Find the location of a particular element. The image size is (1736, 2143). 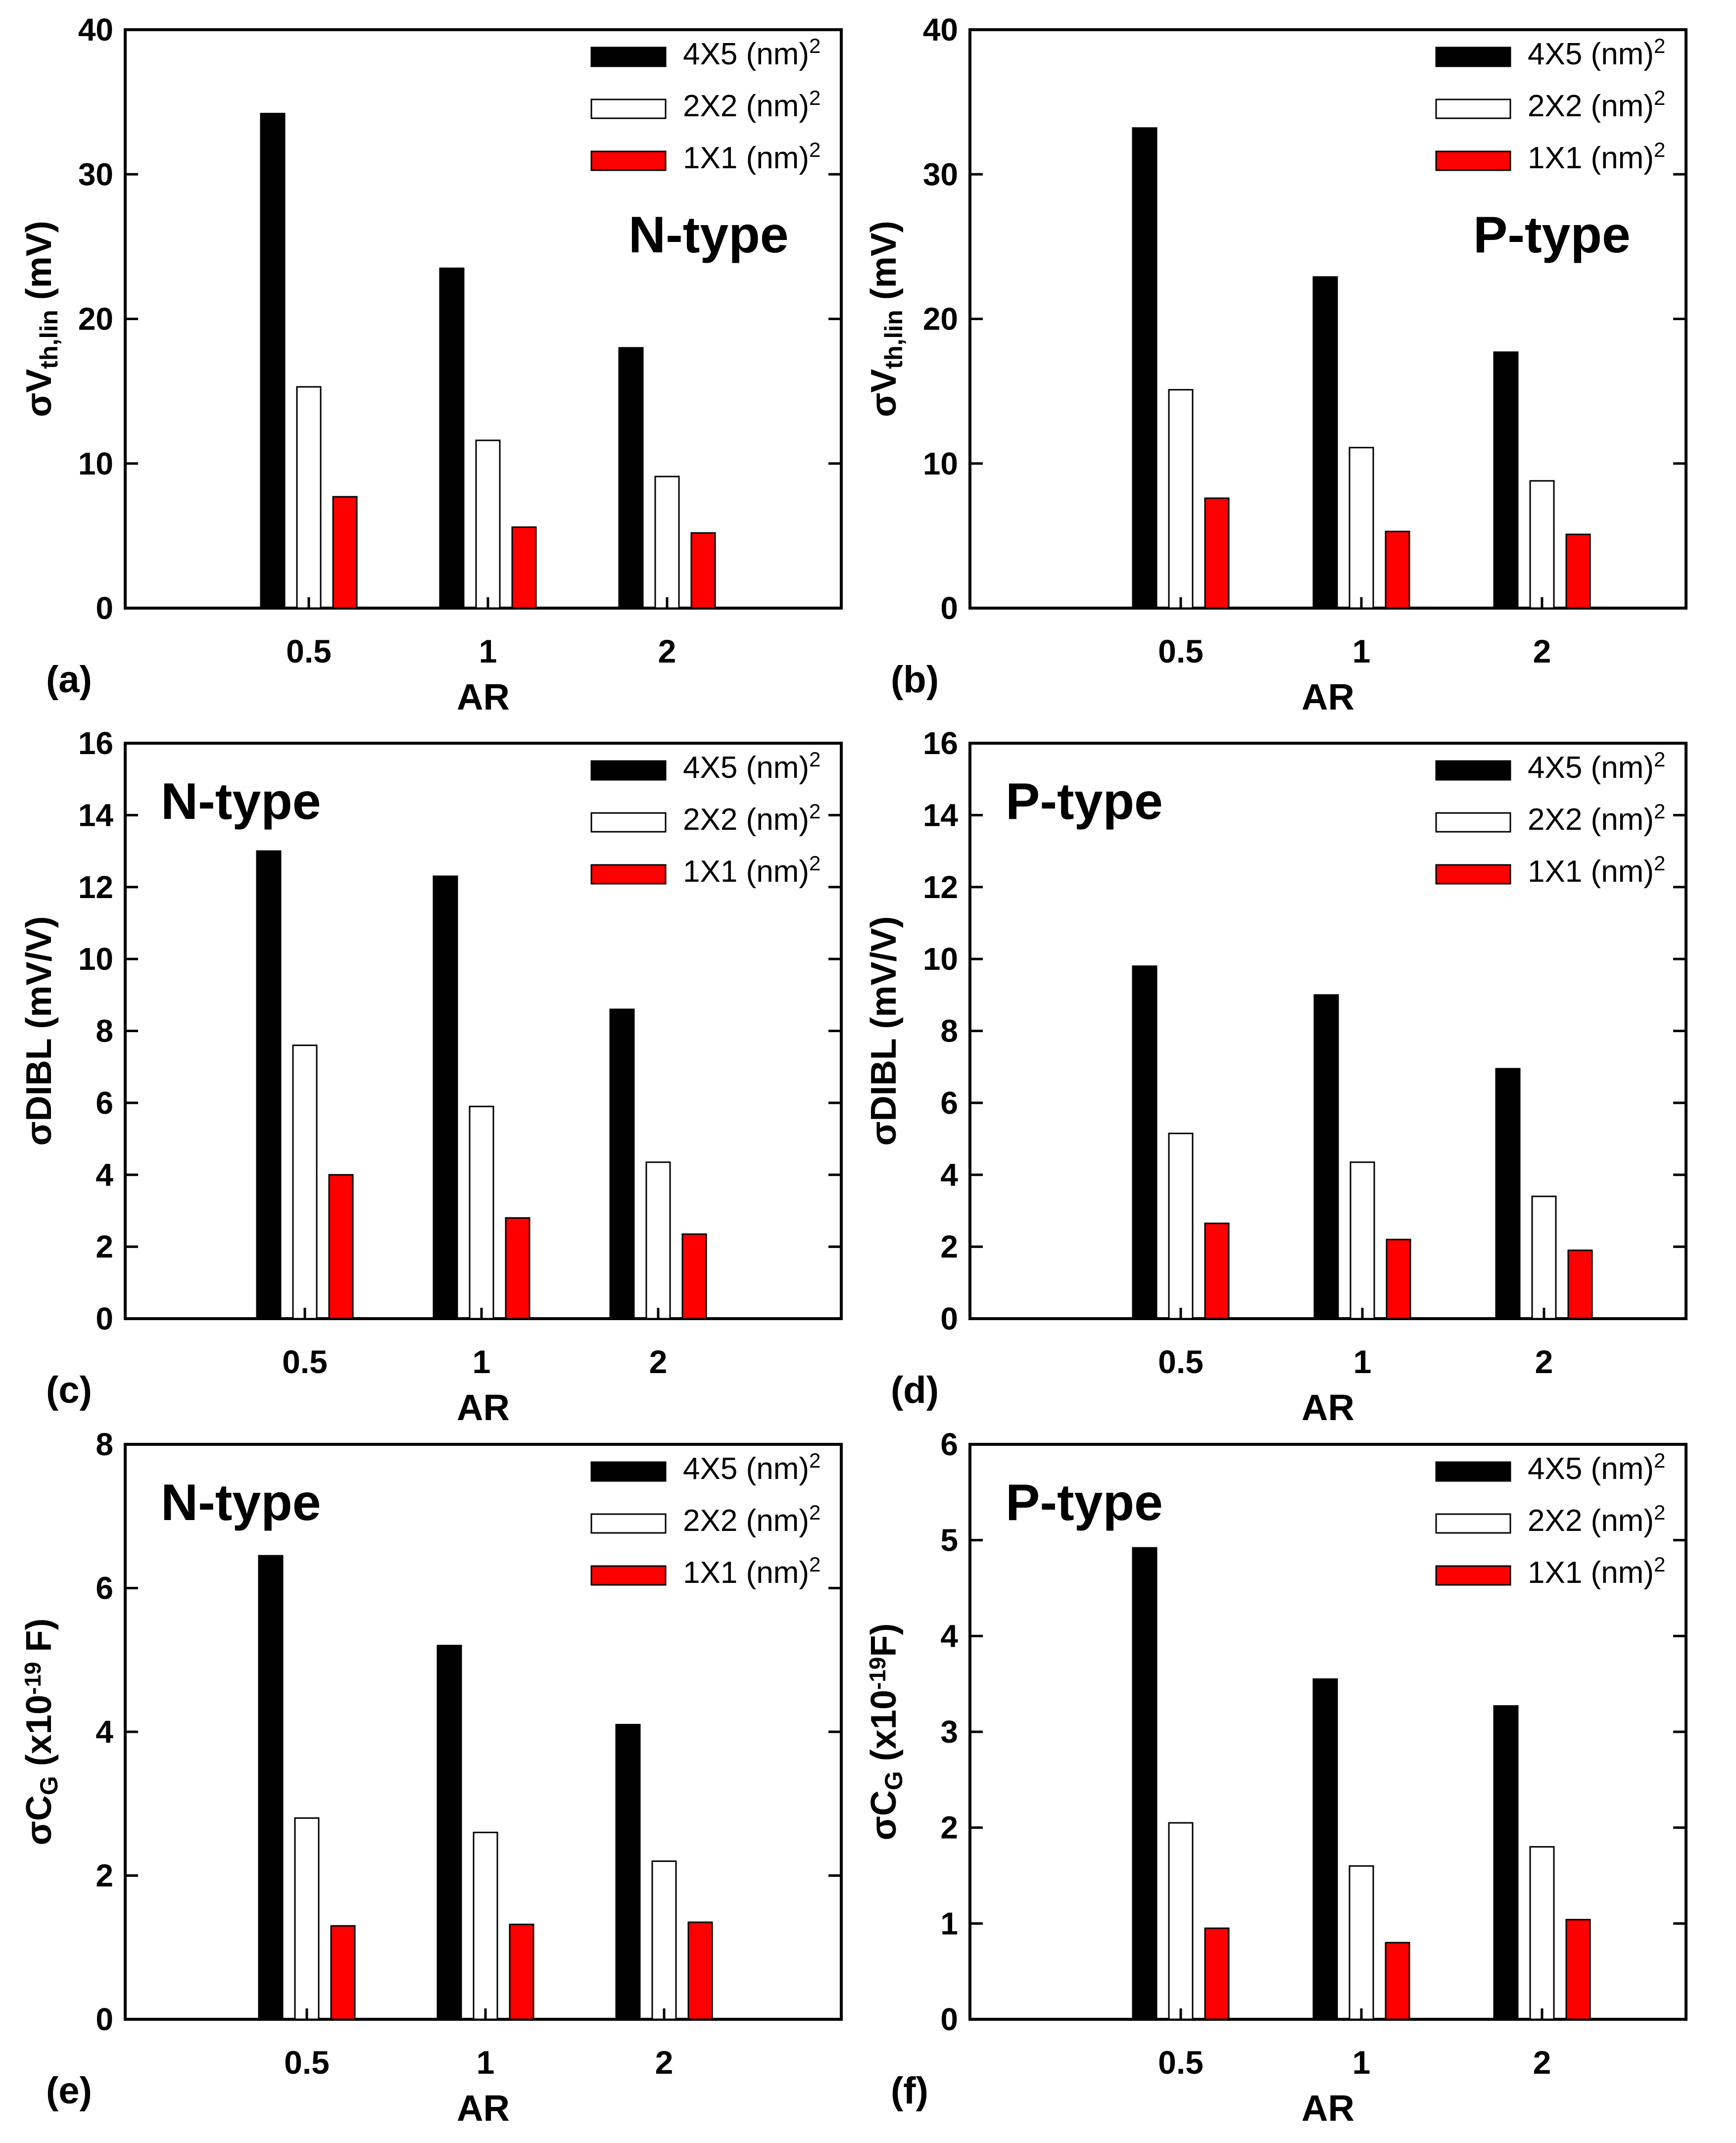

panel-label: (c) is located at coordinates (69, 1390).